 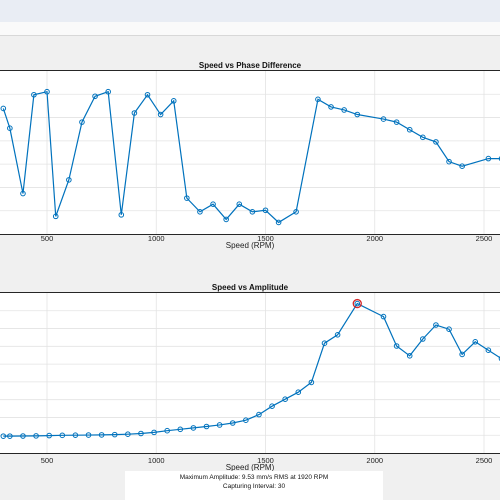 I want to click on max-amplitude-marker, so click(x=357, y=303).